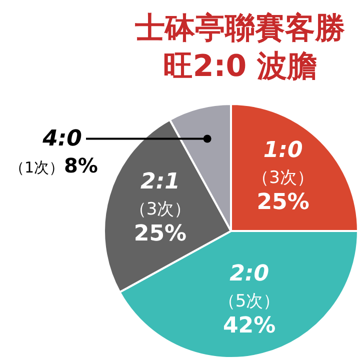  What do you see at coordinates (62, 139) in the screenshot?
I see `slice-label: 4:0` at bounding box center [62, 139].